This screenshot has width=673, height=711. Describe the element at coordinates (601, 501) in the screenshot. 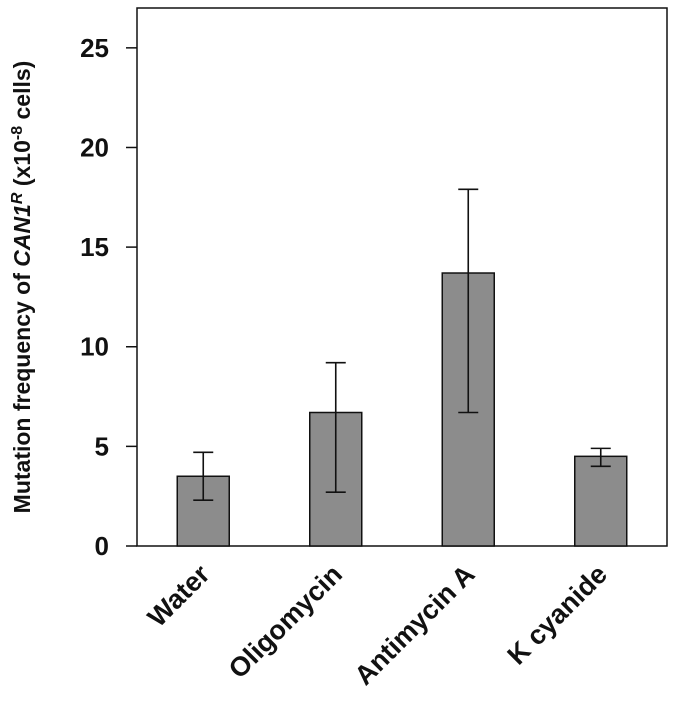

I see `bar-k-cyanide` at that location.